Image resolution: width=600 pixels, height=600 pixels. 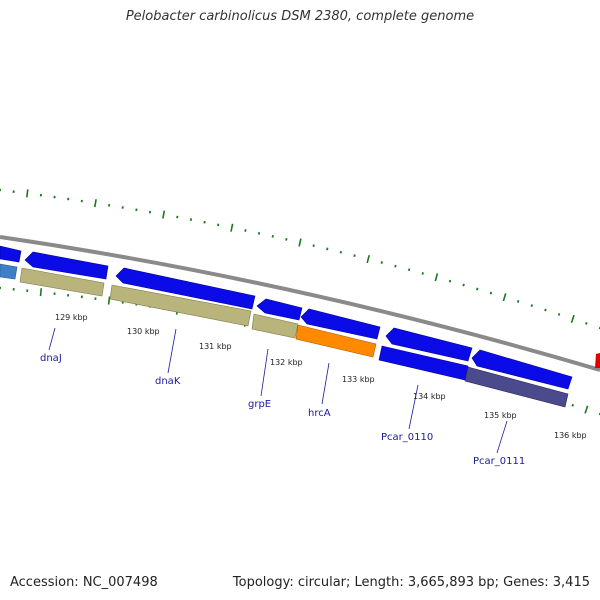 I want to click on gene-arrow-dnaJ-upper, so click(x=66, y=265).